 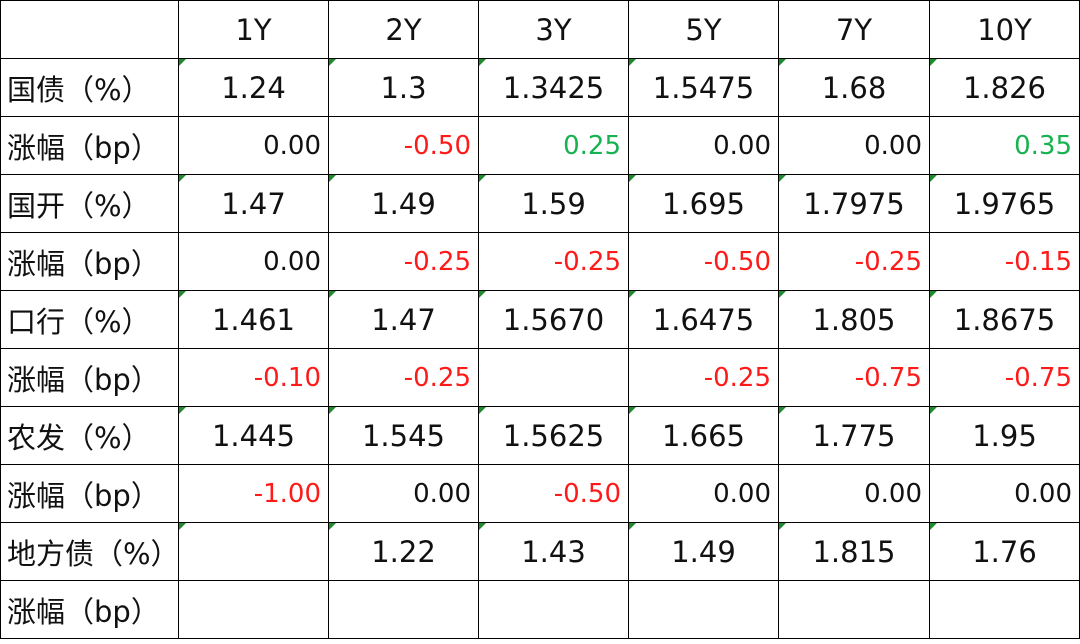 I want to click on rate-row-label: 口行（%）, so click(x=89, y=319).